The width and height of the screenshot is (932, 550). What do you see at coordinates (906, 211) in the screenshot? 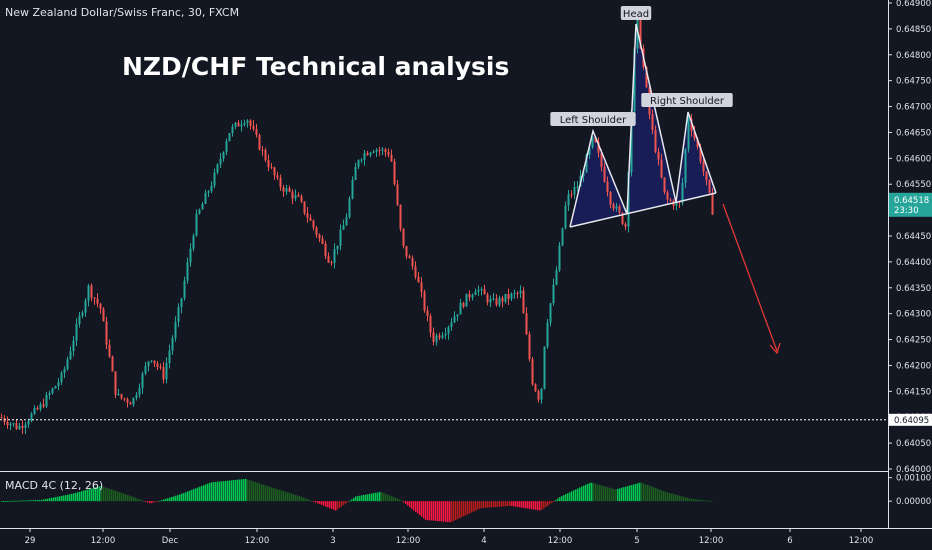
I see `countdown-label: 23:30` at bounding box center [906, 211].